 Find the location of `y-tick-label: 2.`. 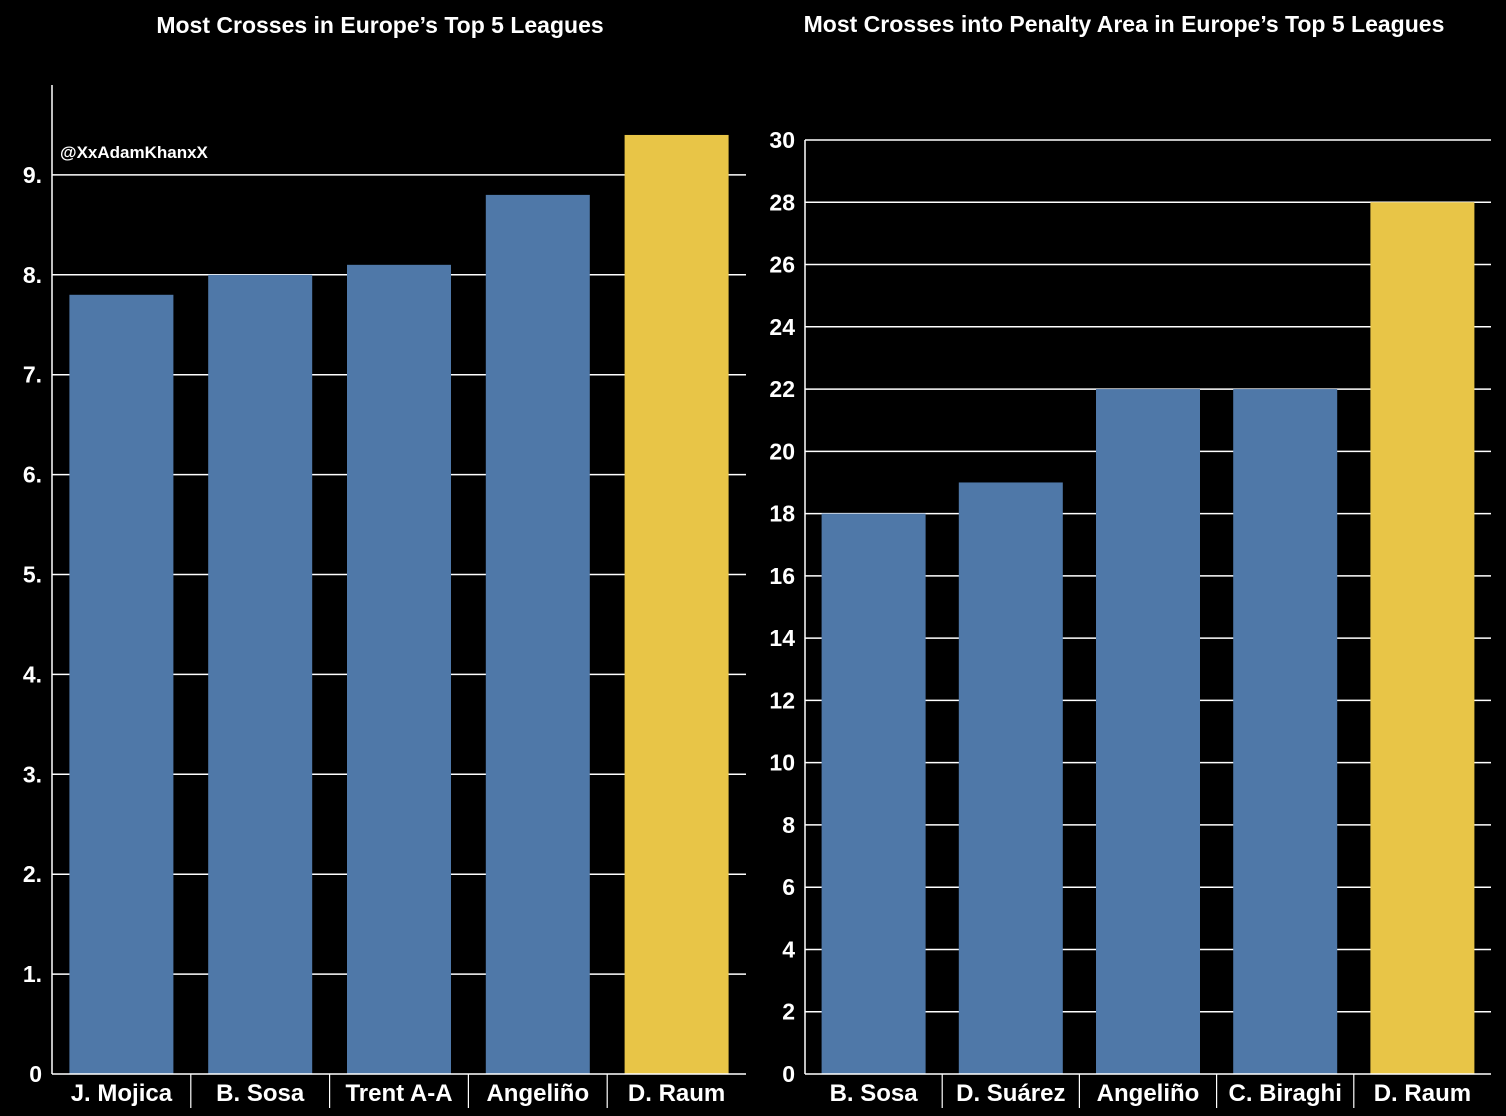

y-tick-label: 2. is located at coordinates (32, 874).